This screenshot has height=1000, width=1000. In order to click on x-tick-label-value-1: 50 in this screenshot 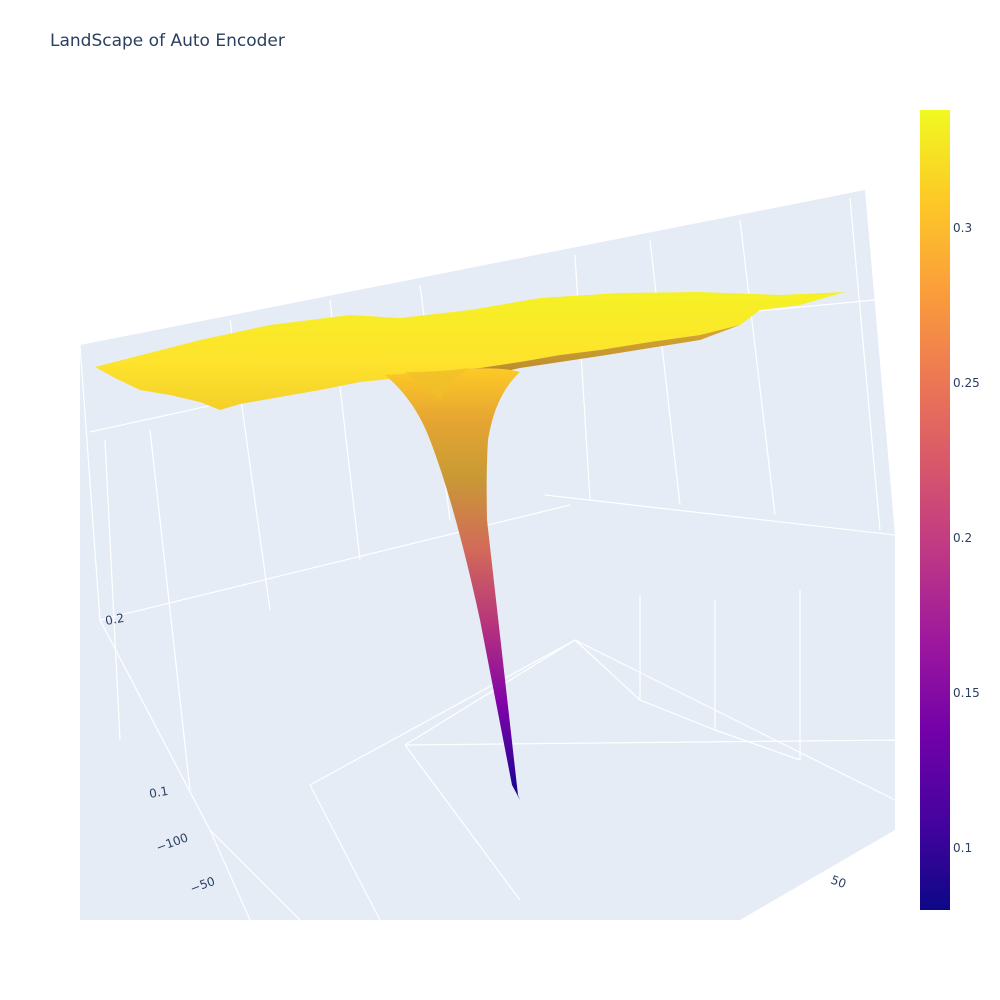, I will do `click(207, 883)`.